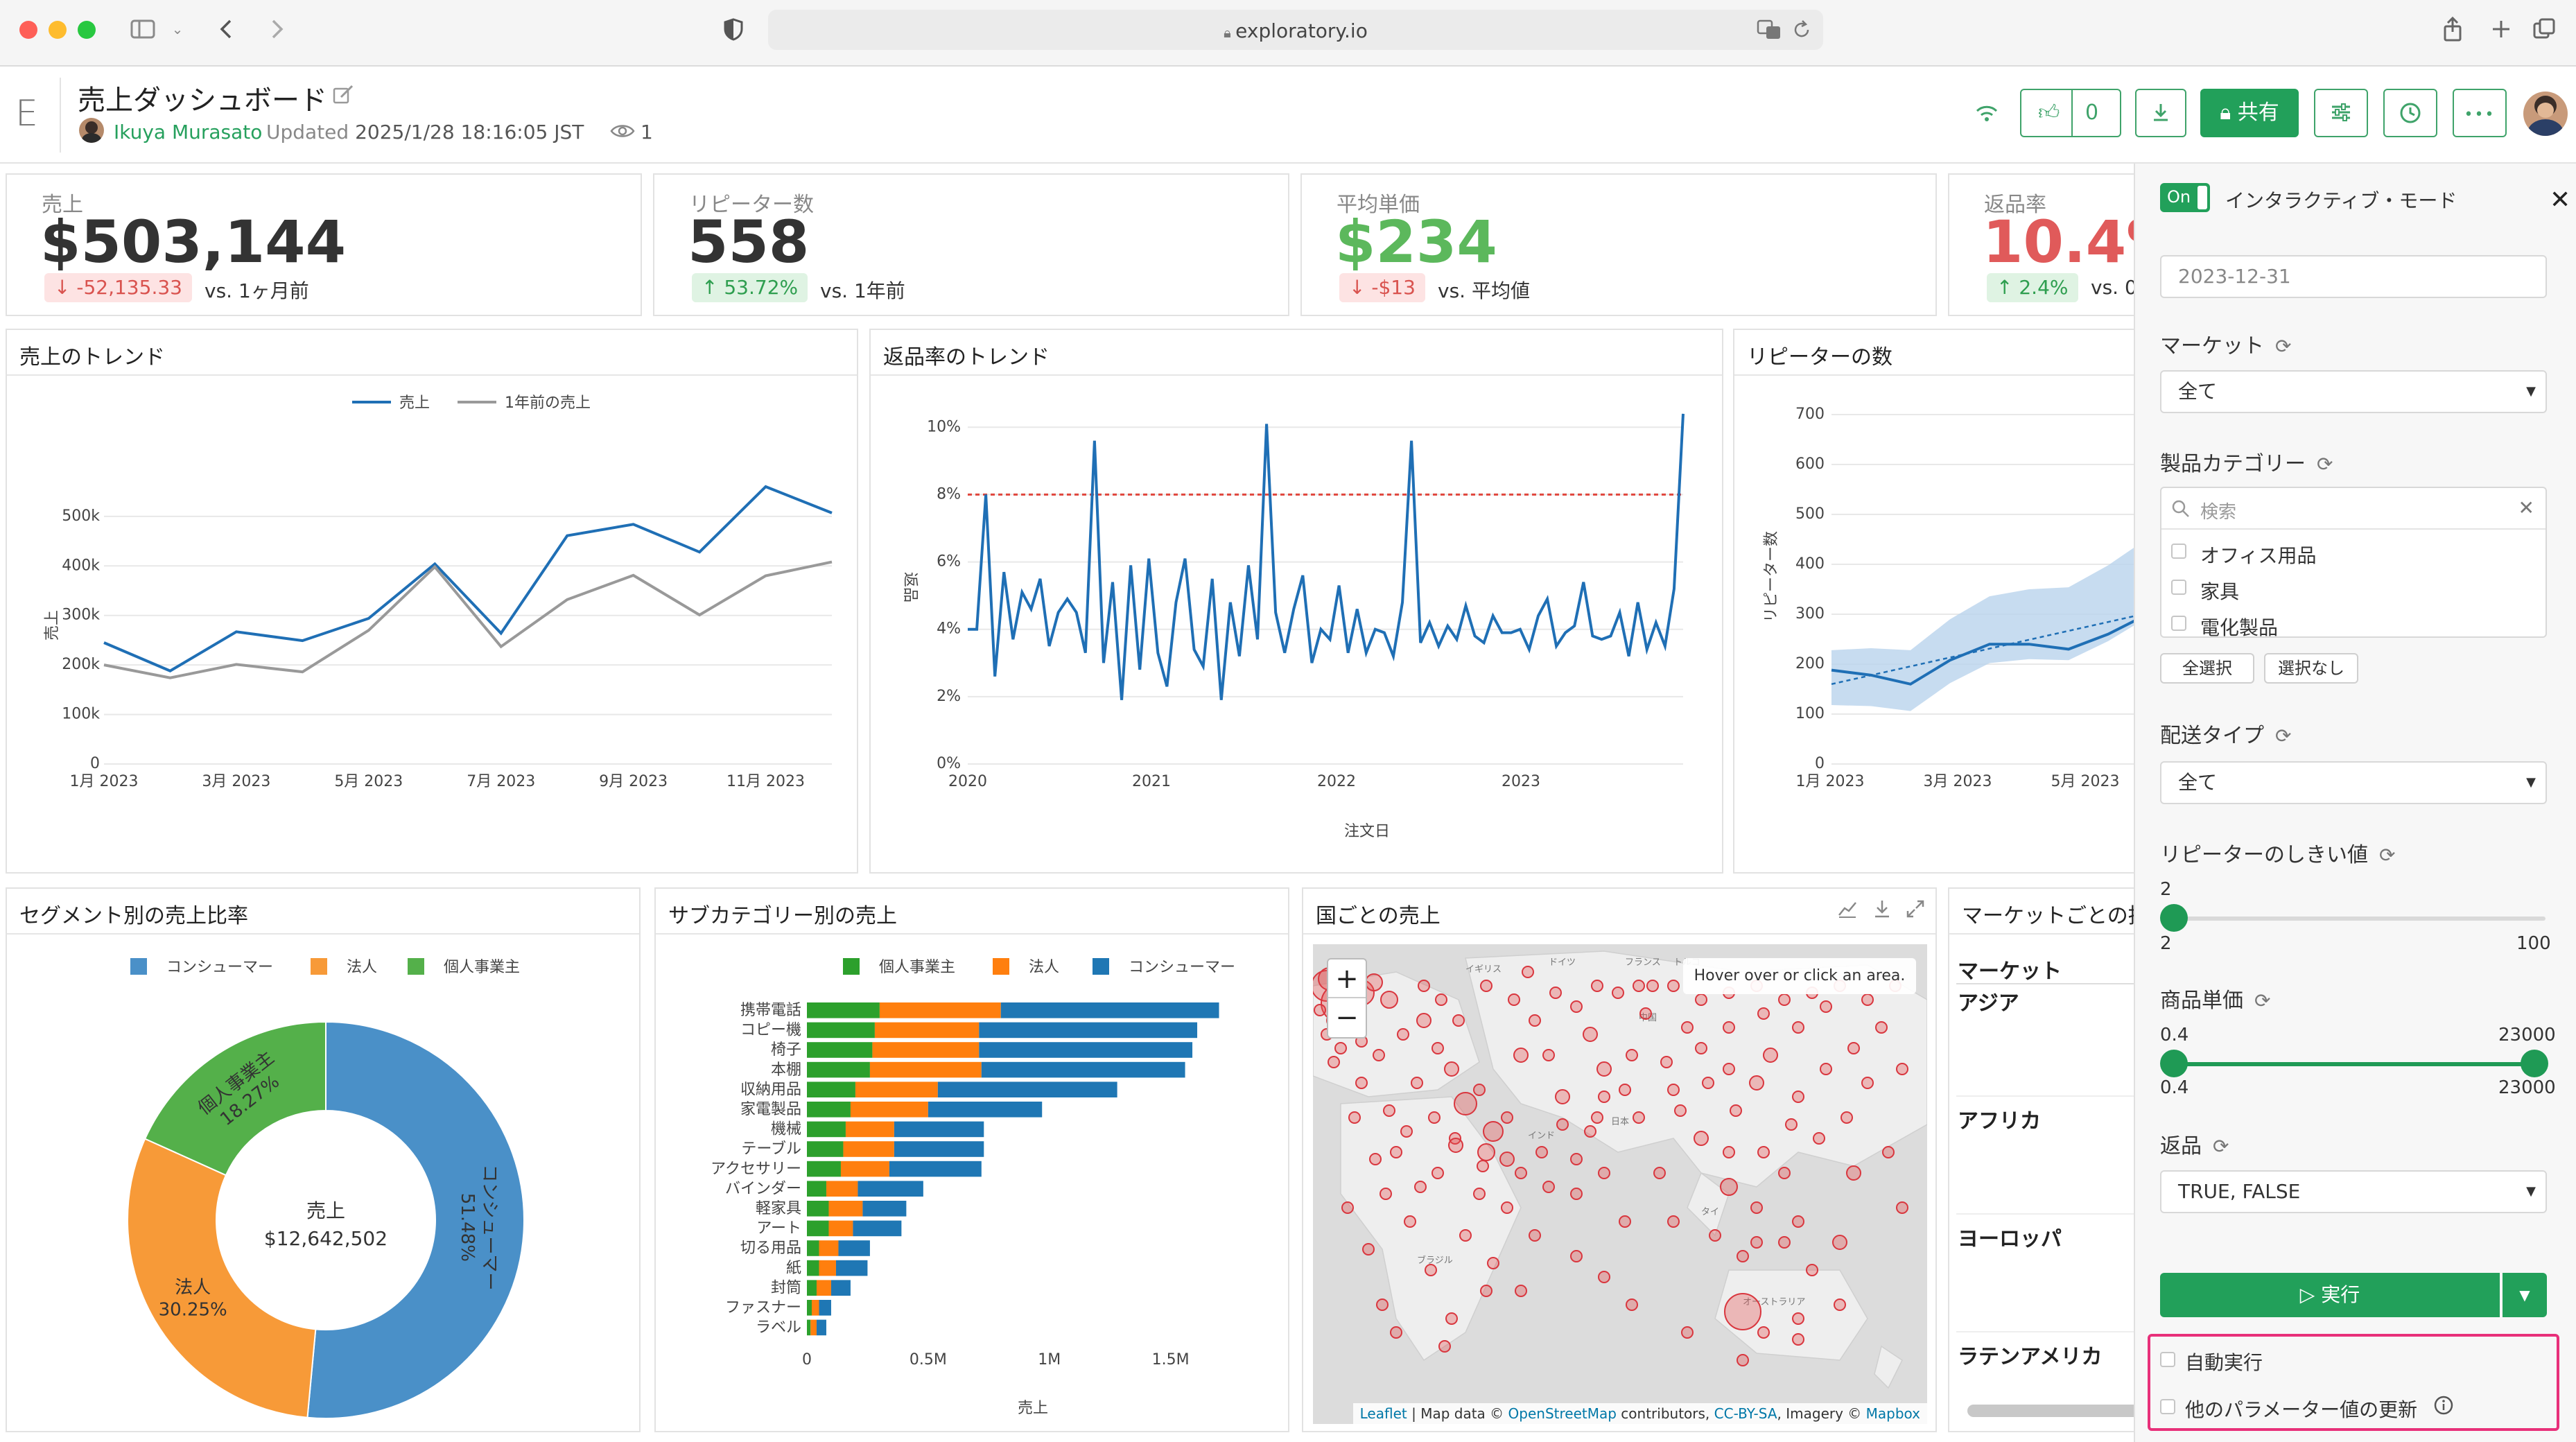 The height and width of the screenshot is (1442, 2576). I want to click on kpi-card: リピーター数 558 ↑ 53.72% vs. 1年前, so click(971, 244).